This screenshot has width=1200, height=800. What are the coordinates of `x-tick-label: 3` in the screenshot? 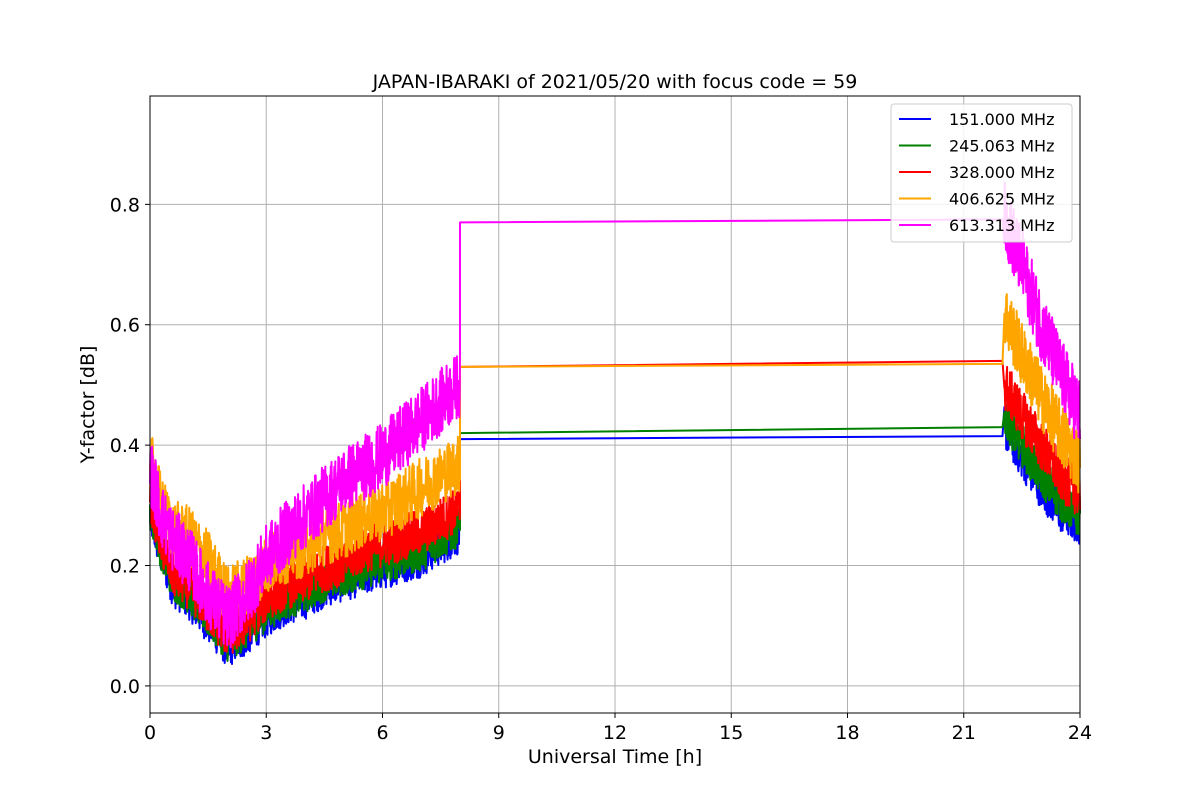 It's located at (266, 733).